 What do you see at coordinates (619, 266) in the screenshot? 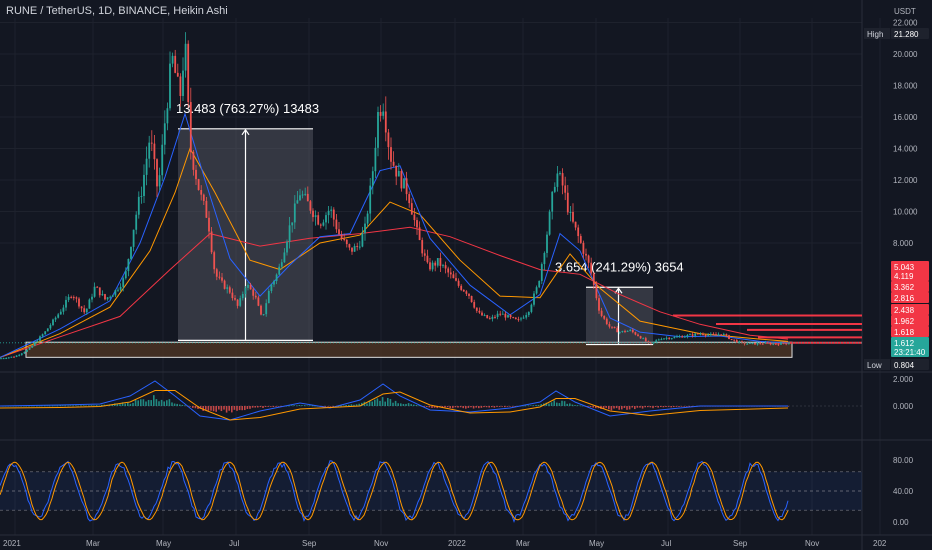
I see `measure-label: 3.654 (241.29%) 3654` at bounding box center [619, 266].